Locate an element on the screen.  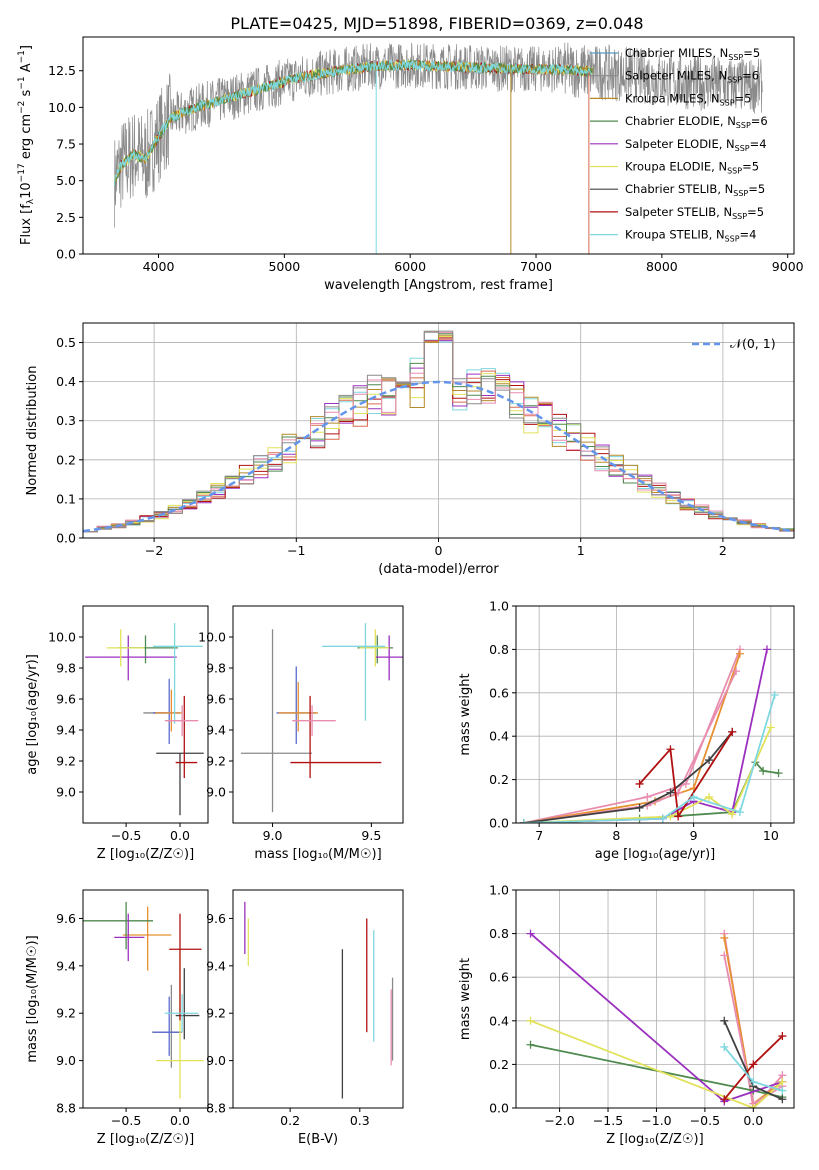
legend-entry: Salpeter ELODIE, NSSP=4 is located at coordinates (696, 145).